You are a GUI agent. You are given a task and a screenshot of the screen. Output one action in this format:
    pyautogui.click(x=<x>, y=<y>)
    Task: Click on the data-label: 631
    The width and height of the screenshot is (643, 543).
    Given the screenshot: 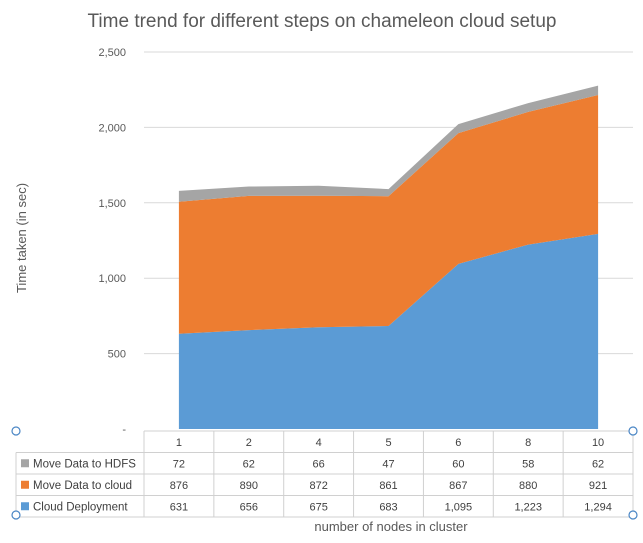 What is the action you would take?
    pyautogui.click(x=179, y=507)
    